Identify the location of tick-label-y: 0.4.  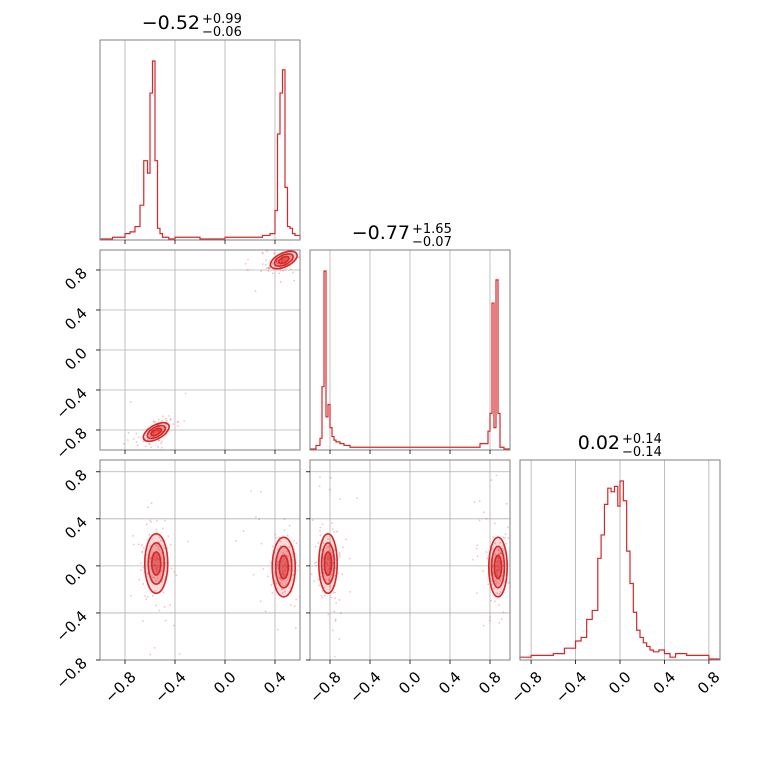
(76, 319).